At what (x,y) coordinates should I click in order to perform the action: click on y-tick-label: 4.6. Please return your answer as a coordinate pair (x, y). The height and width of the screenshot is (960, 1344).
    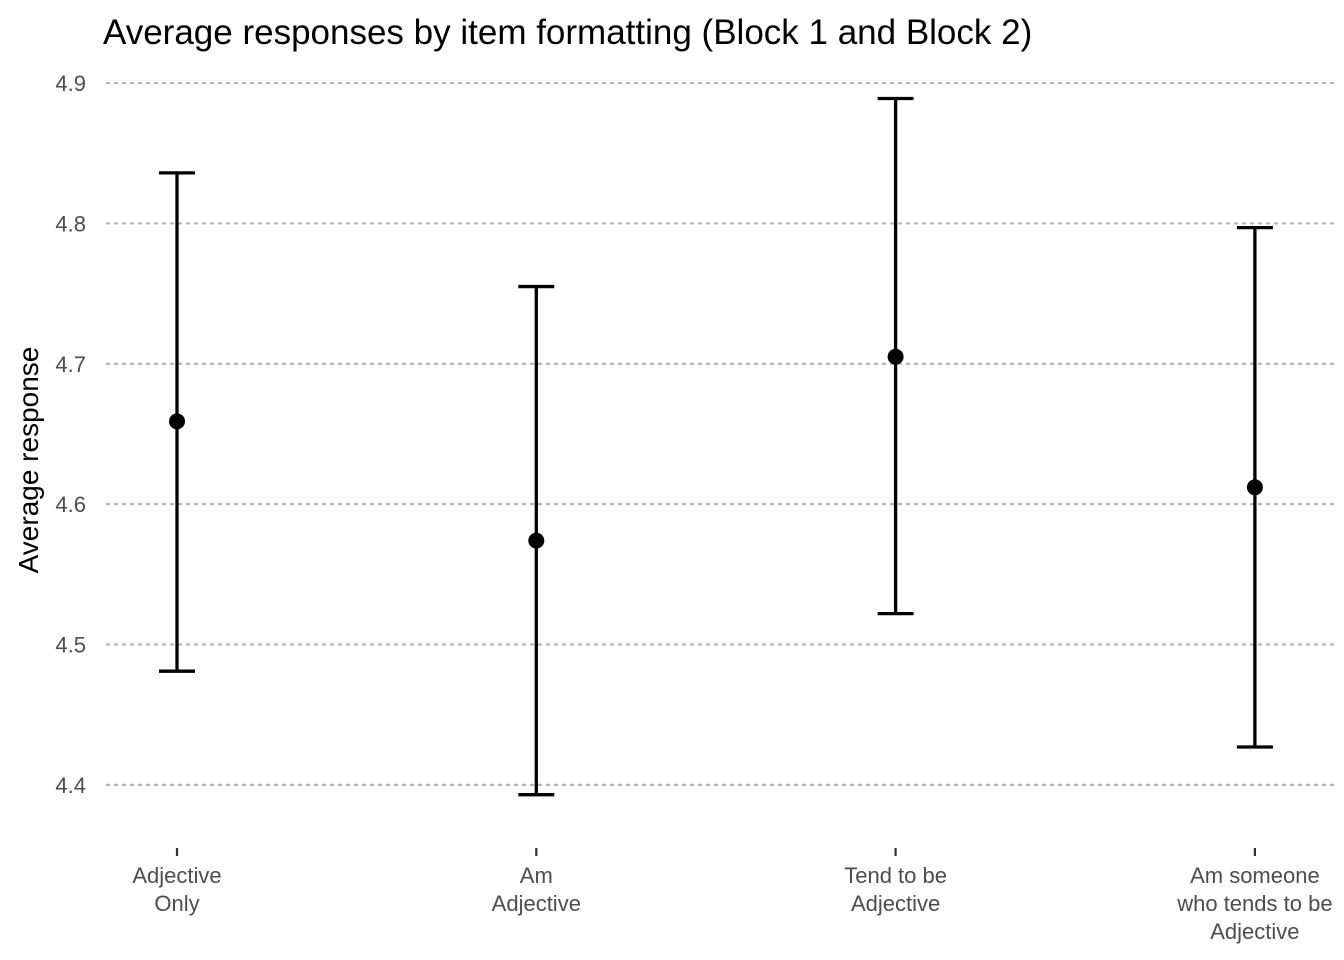
    Looking at the image, I should click on (70, 504).